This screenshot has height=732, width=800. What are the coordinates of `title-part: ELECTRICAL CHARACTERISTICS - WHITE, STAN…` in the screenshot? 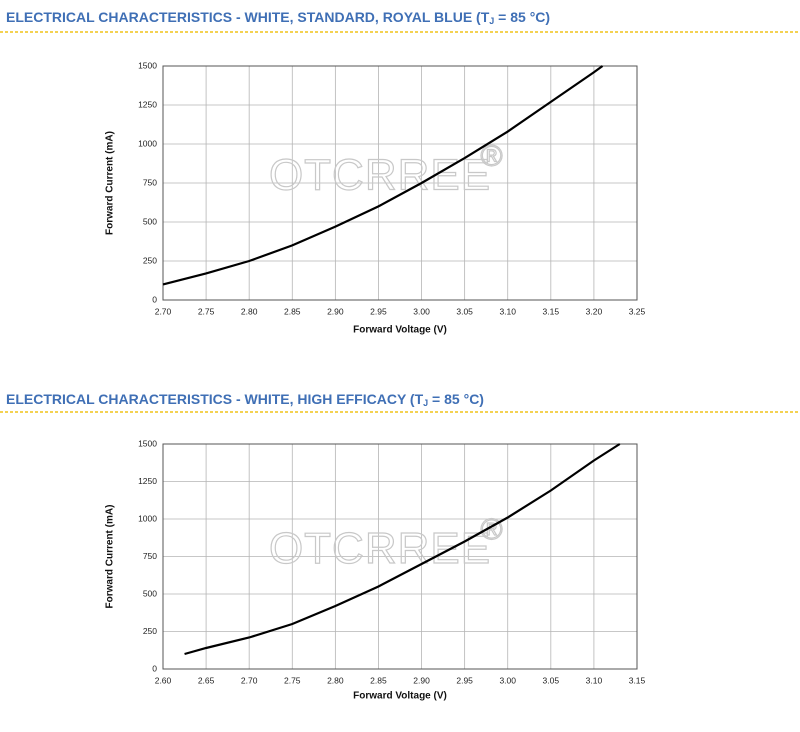 It's located at (248, 17).